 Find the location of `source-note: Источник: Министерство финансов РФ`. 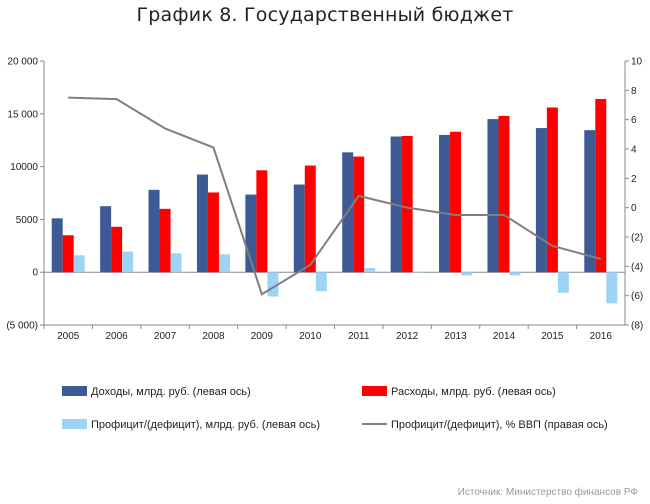

source-note: Источник: Министерство финансов РФ is located at coordinates (547, 492).